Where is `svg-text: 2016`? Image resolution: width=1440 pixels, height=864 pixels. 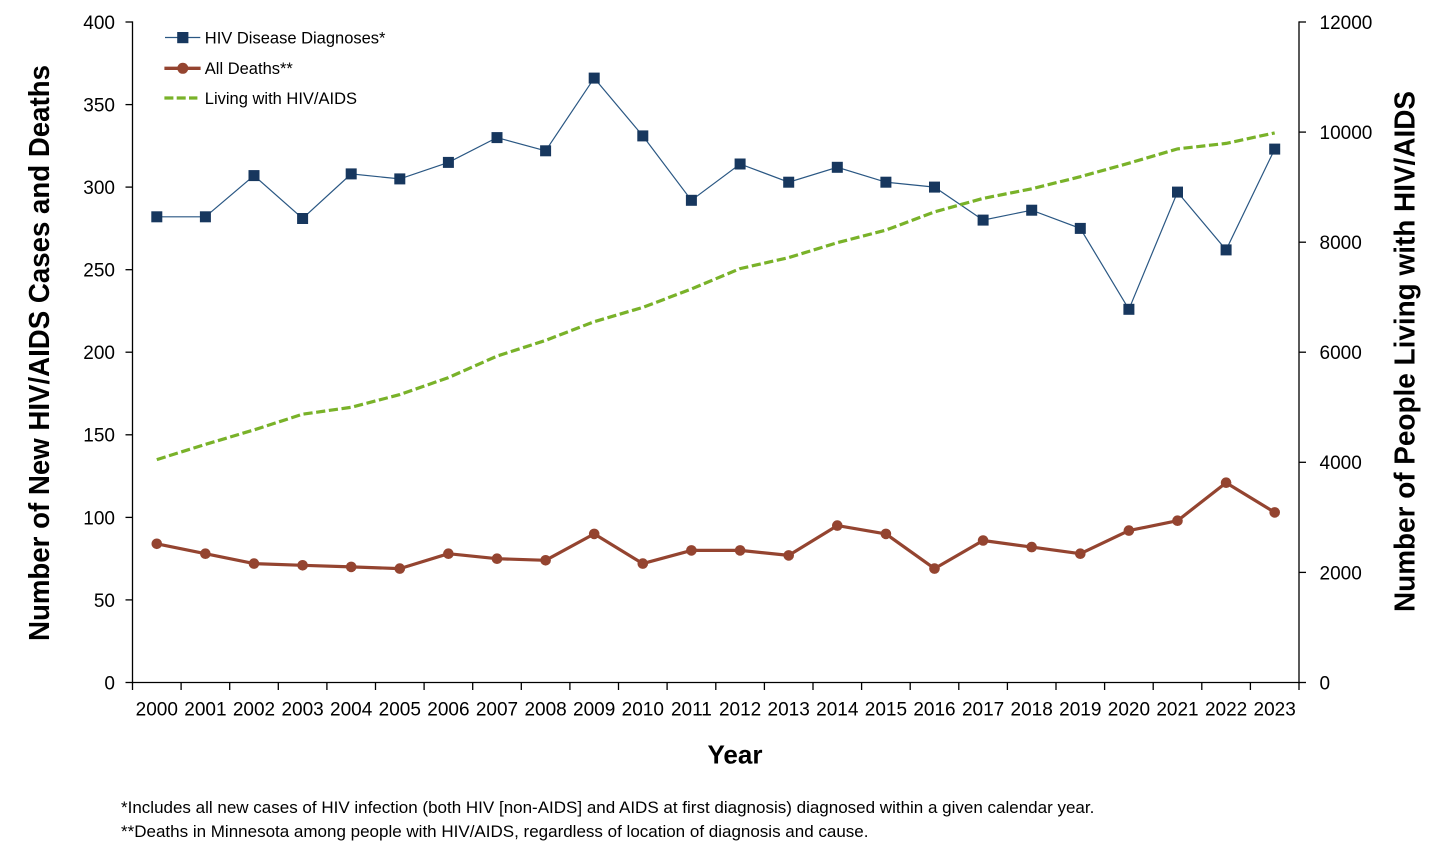 svg-text: 2016 is located at coordinates (934, 710).